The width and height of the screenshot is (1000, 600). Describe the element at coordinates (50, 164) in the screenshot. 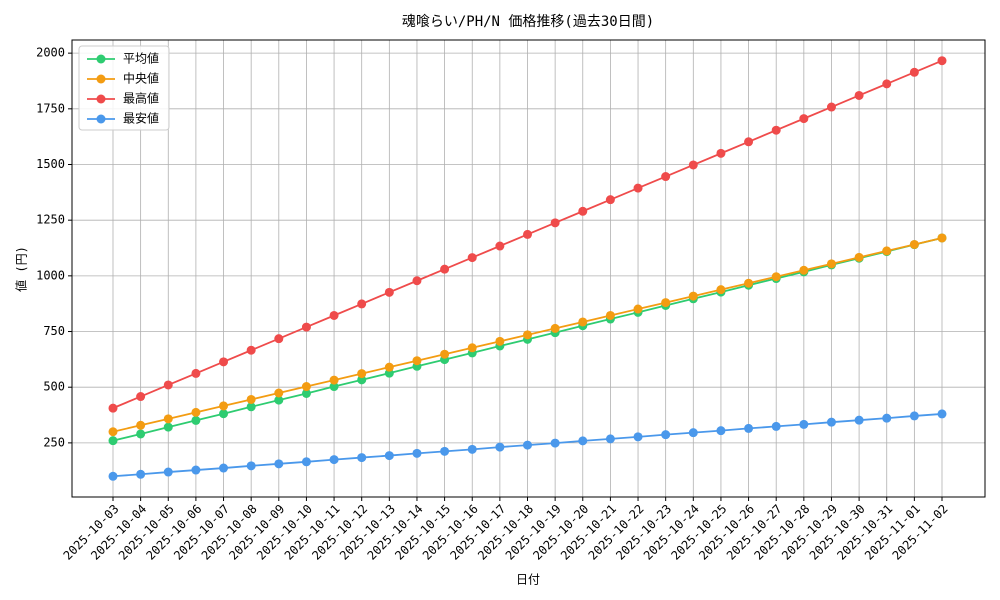

I see `y-tick-label: 1500` at that location.